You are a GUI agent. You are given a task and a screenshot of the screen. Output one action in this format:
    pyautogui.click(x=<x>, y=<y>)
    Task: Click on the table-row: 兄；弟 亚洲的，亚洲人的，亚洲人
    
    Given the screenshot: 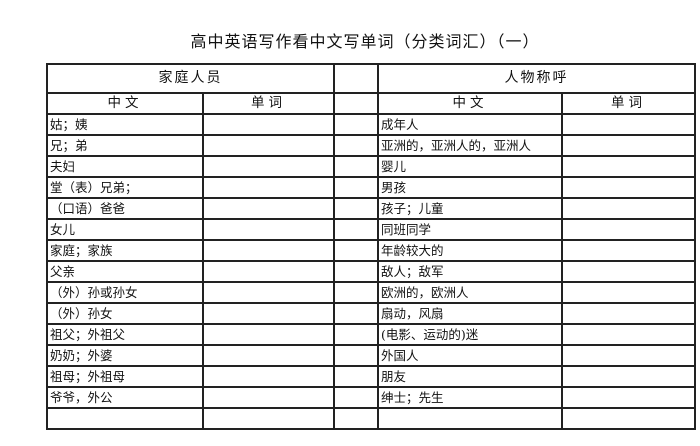 What is the action you would take?
    pyautogui.click(x=371, y=145)
    